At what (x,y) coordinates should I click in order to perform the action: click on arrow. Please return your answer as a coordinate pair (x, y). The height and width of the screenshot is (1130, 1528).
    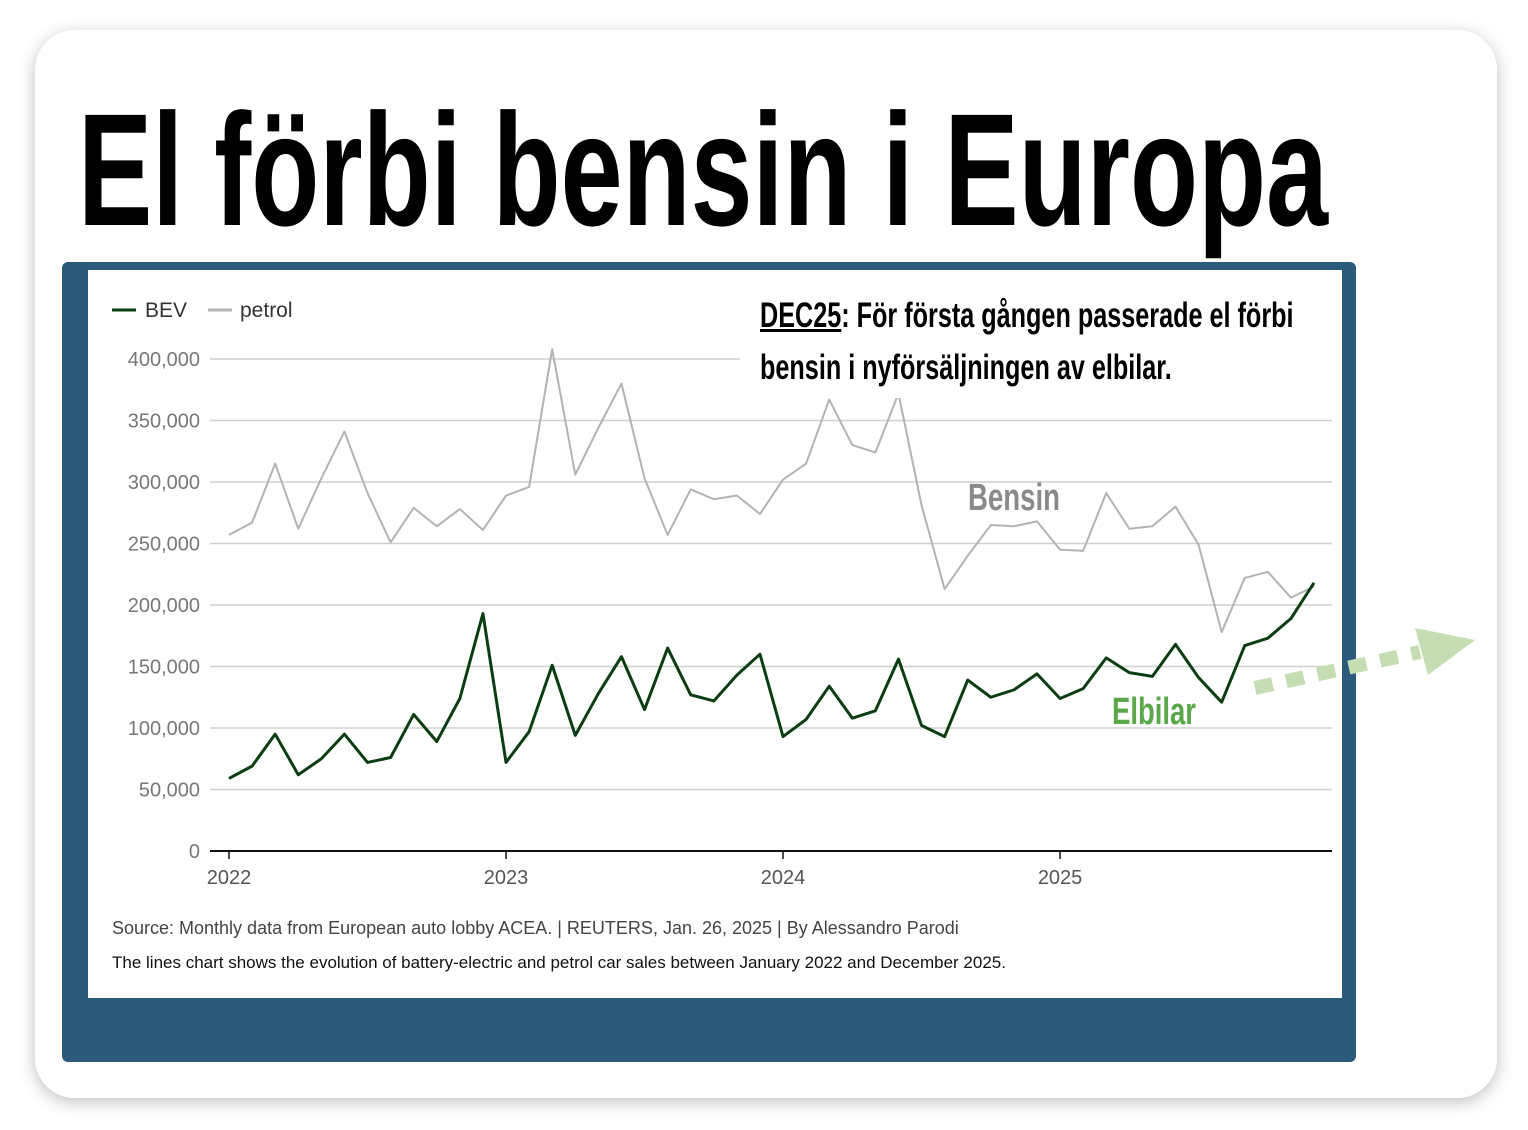
    Looking at the image, I should click on (1337, 670).